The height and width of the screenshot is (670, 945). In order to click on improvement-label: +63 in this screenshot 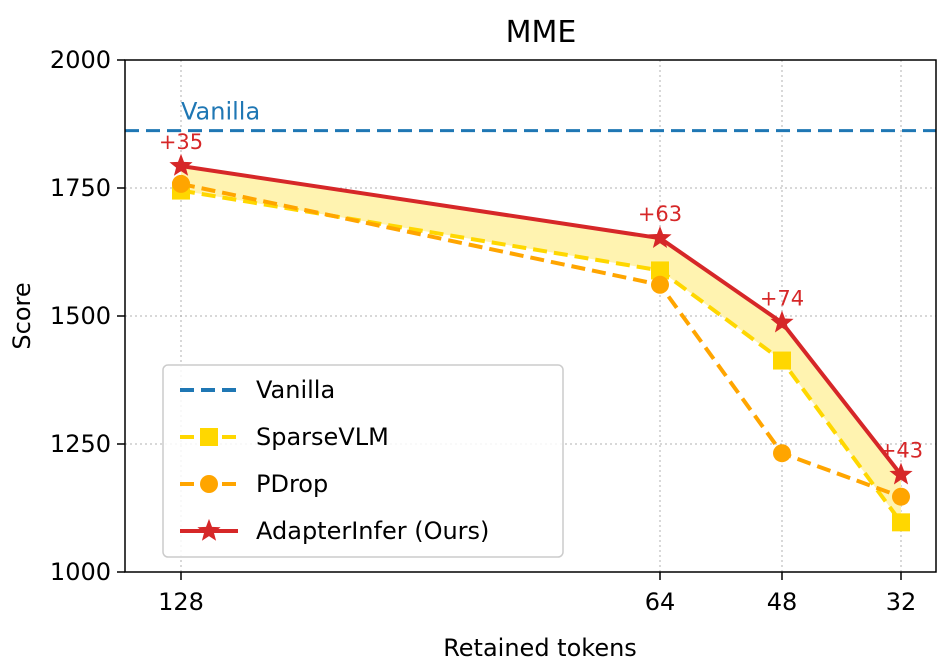, I will do `click(660, 214)`.